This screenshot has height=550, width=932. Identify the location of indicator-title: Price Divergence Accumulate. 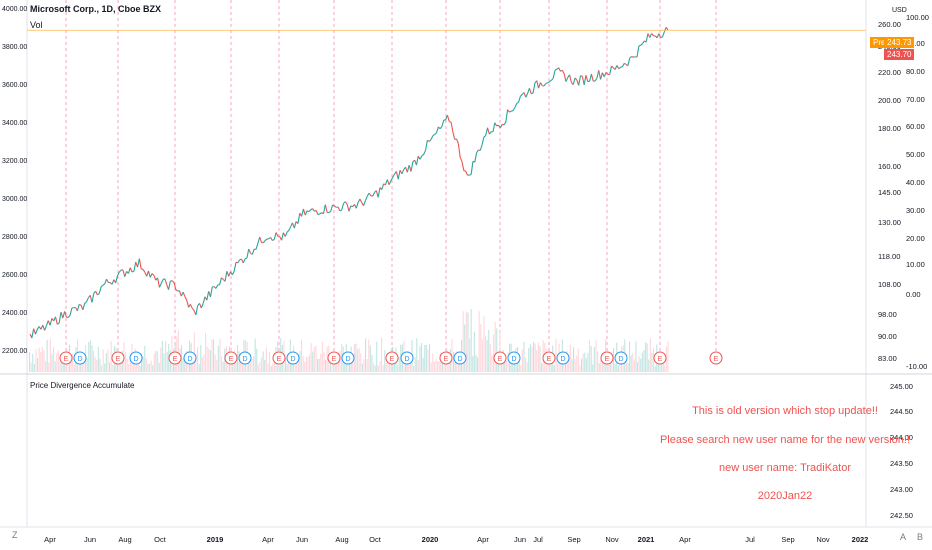
(82, 385).